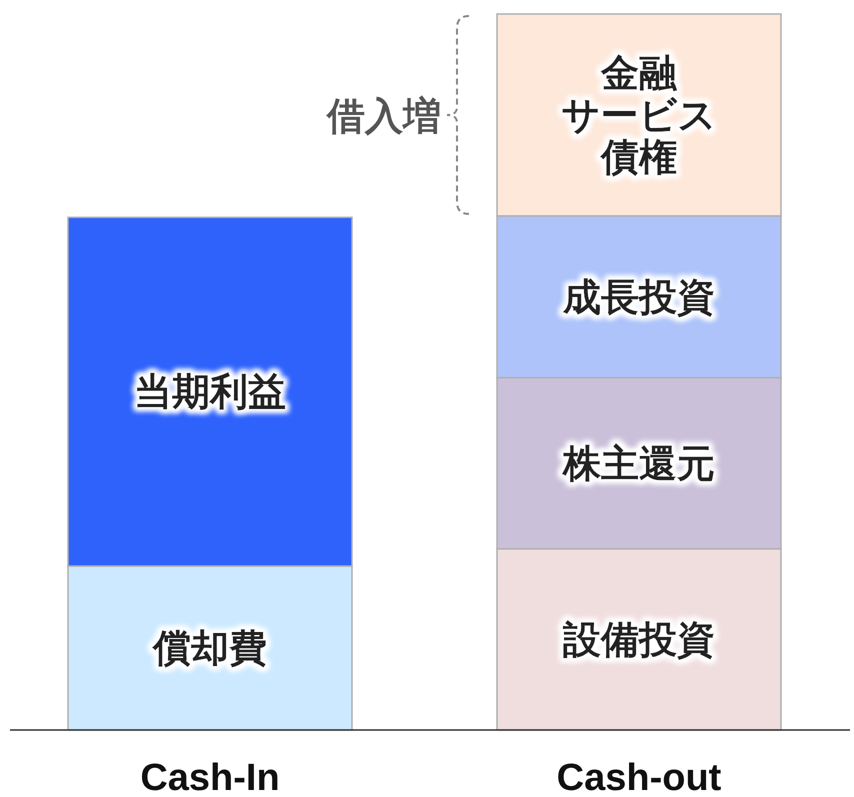 The width and height of the screenshot is (854, 797). Describe the element at coordinates (638, 297) in the screenshot. I see `series-label: 成長投資` at that location.